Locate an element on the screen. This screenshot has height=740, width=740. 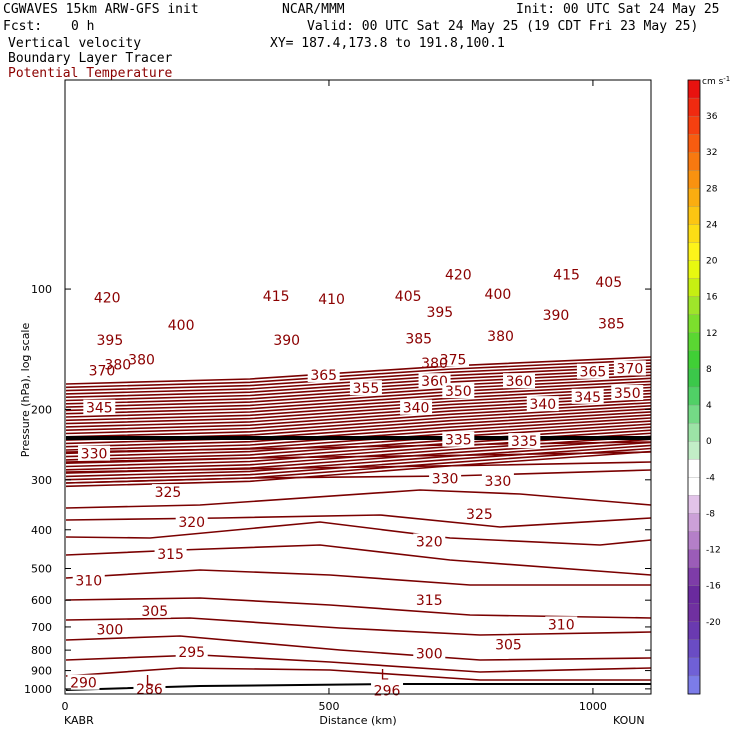
low-marker: L is located at coordinates (384, 675).